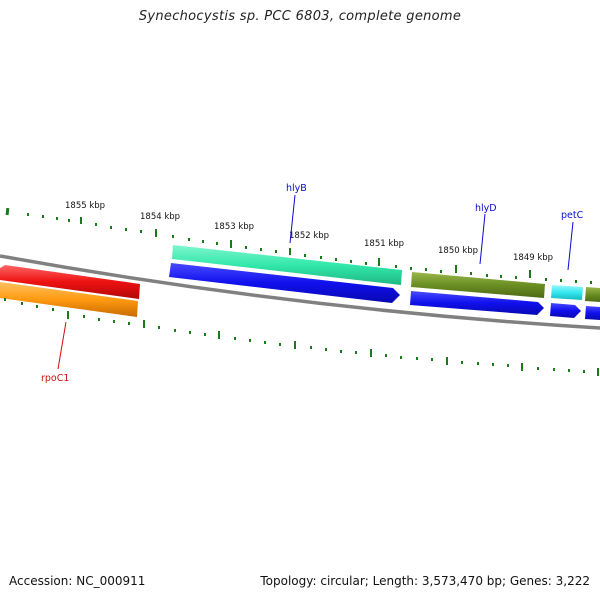 This screenshot has height=600, width=600. I want to click on scale-label-1852: 1852 kbp, so click(309, 236).